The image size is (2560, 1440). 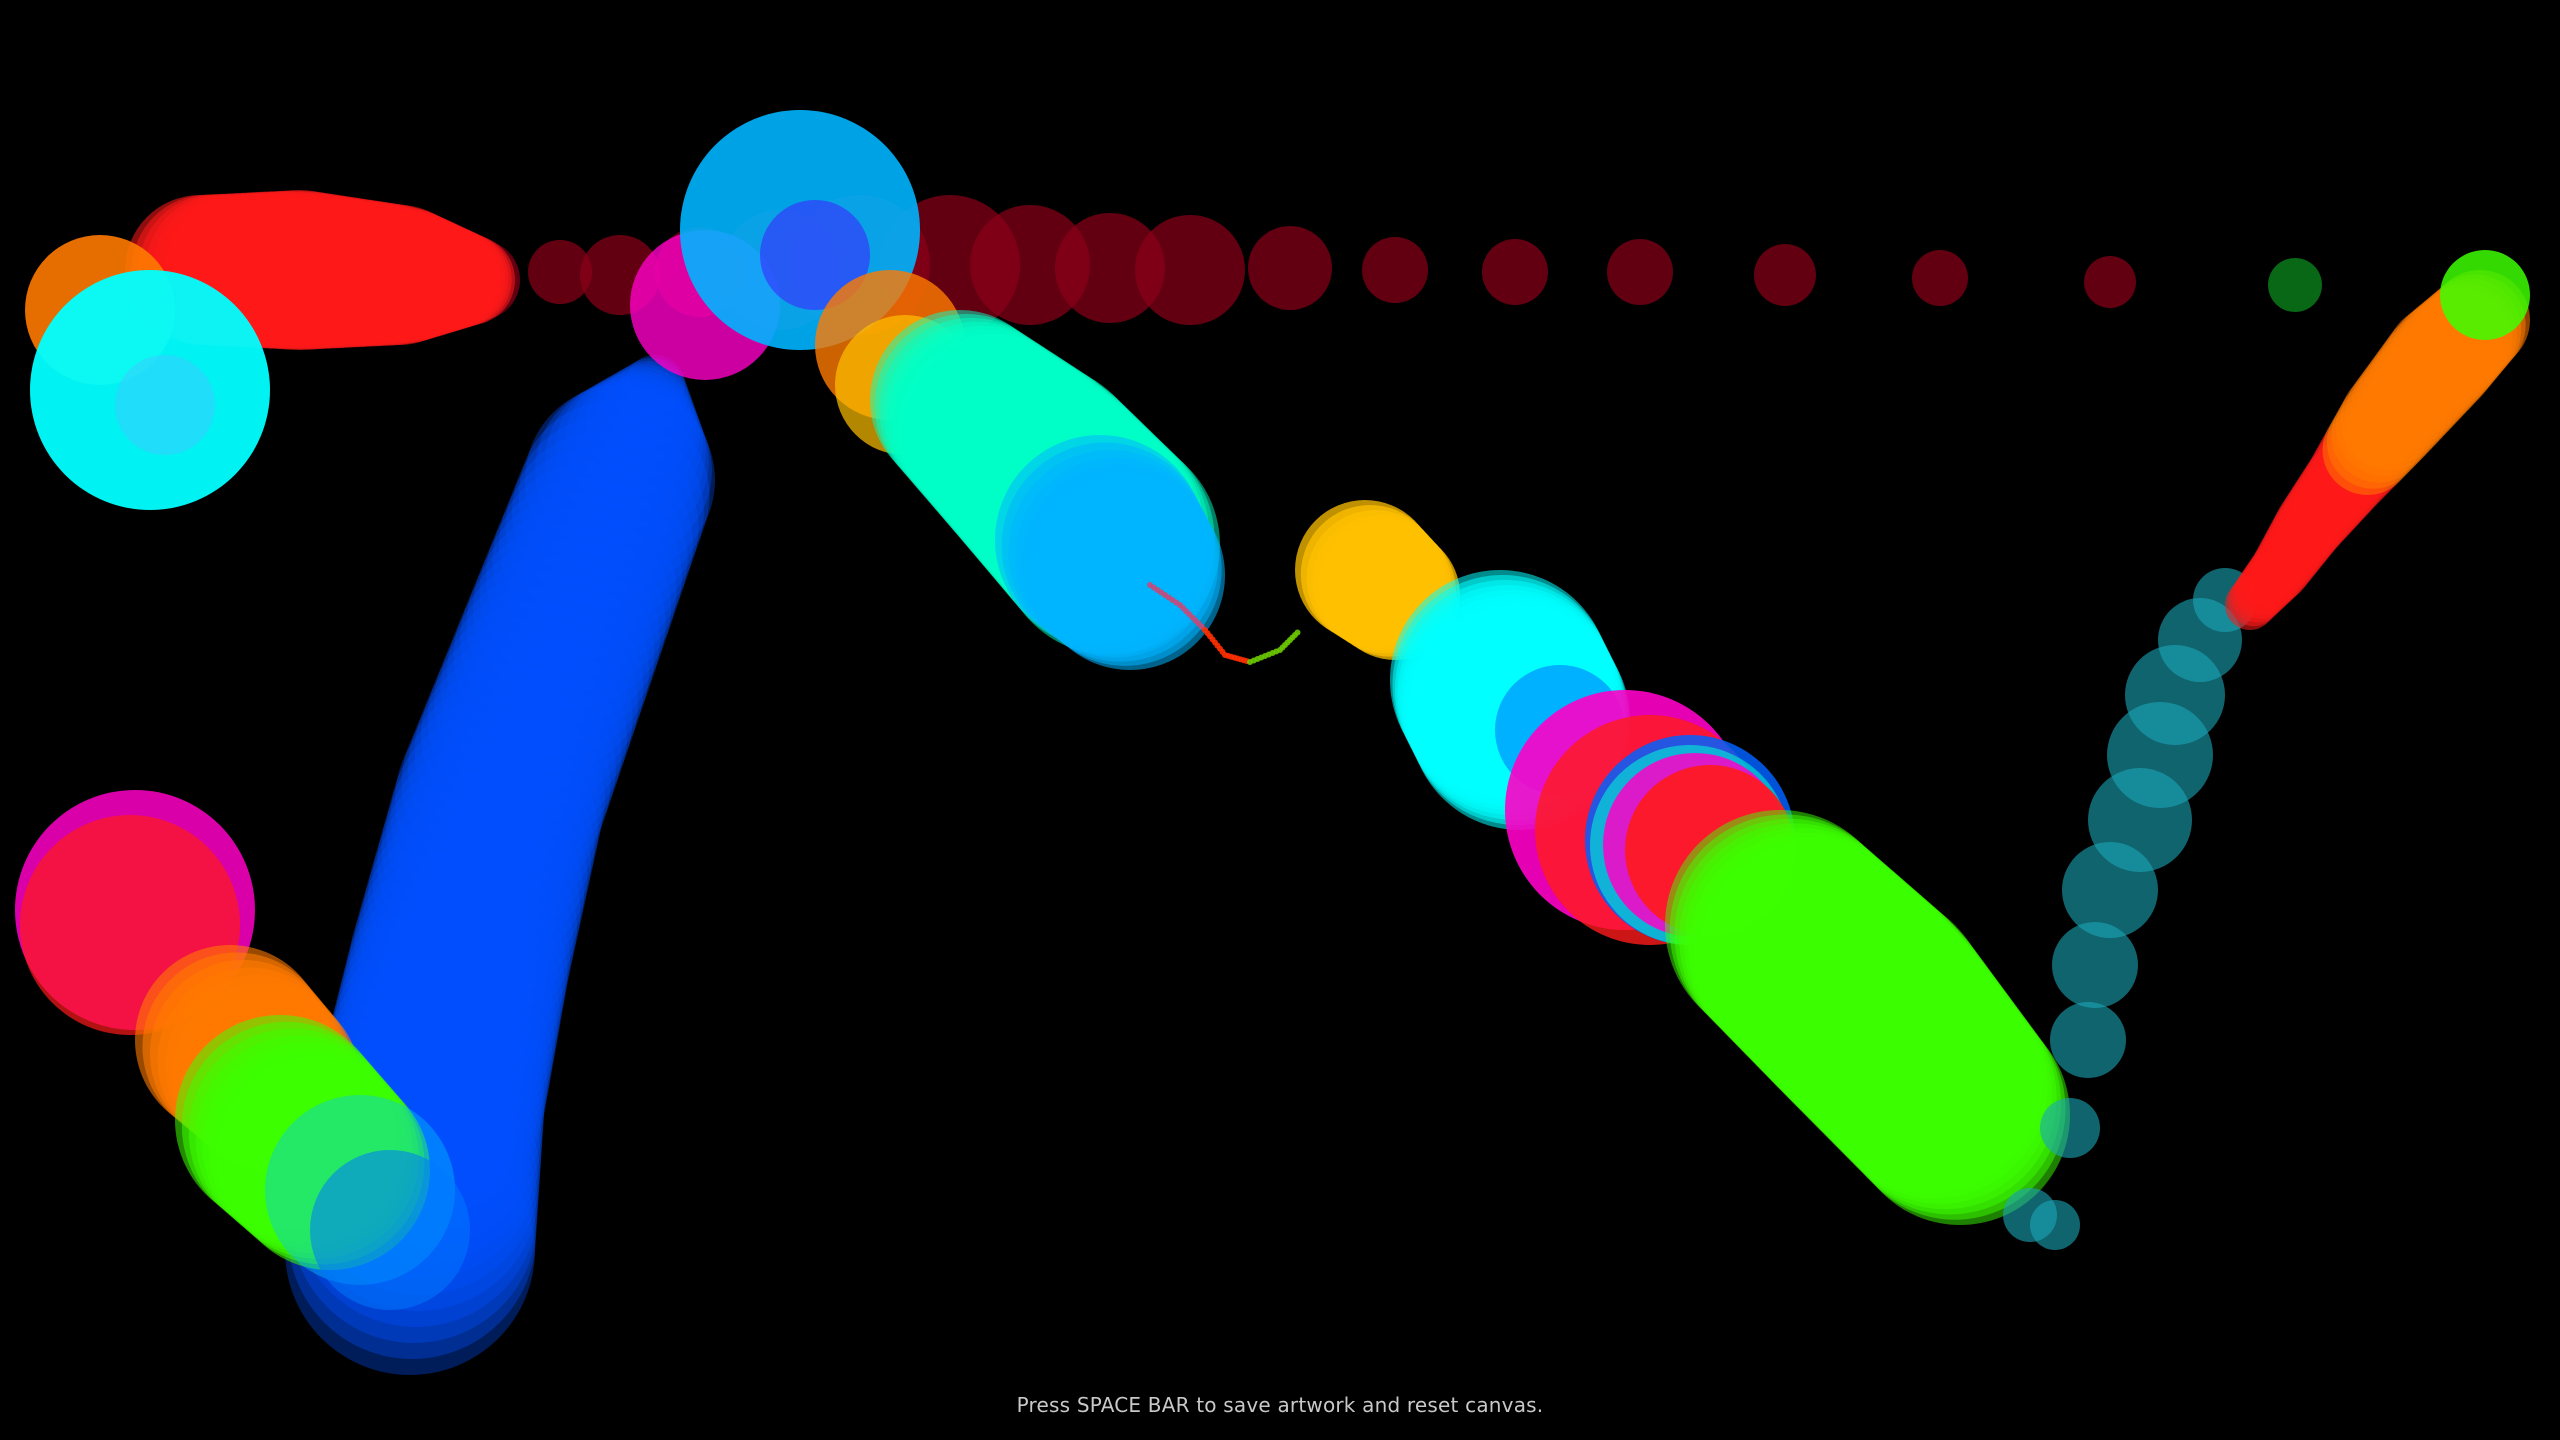 I want to click on green-blob, so click(x=2485, y=295).